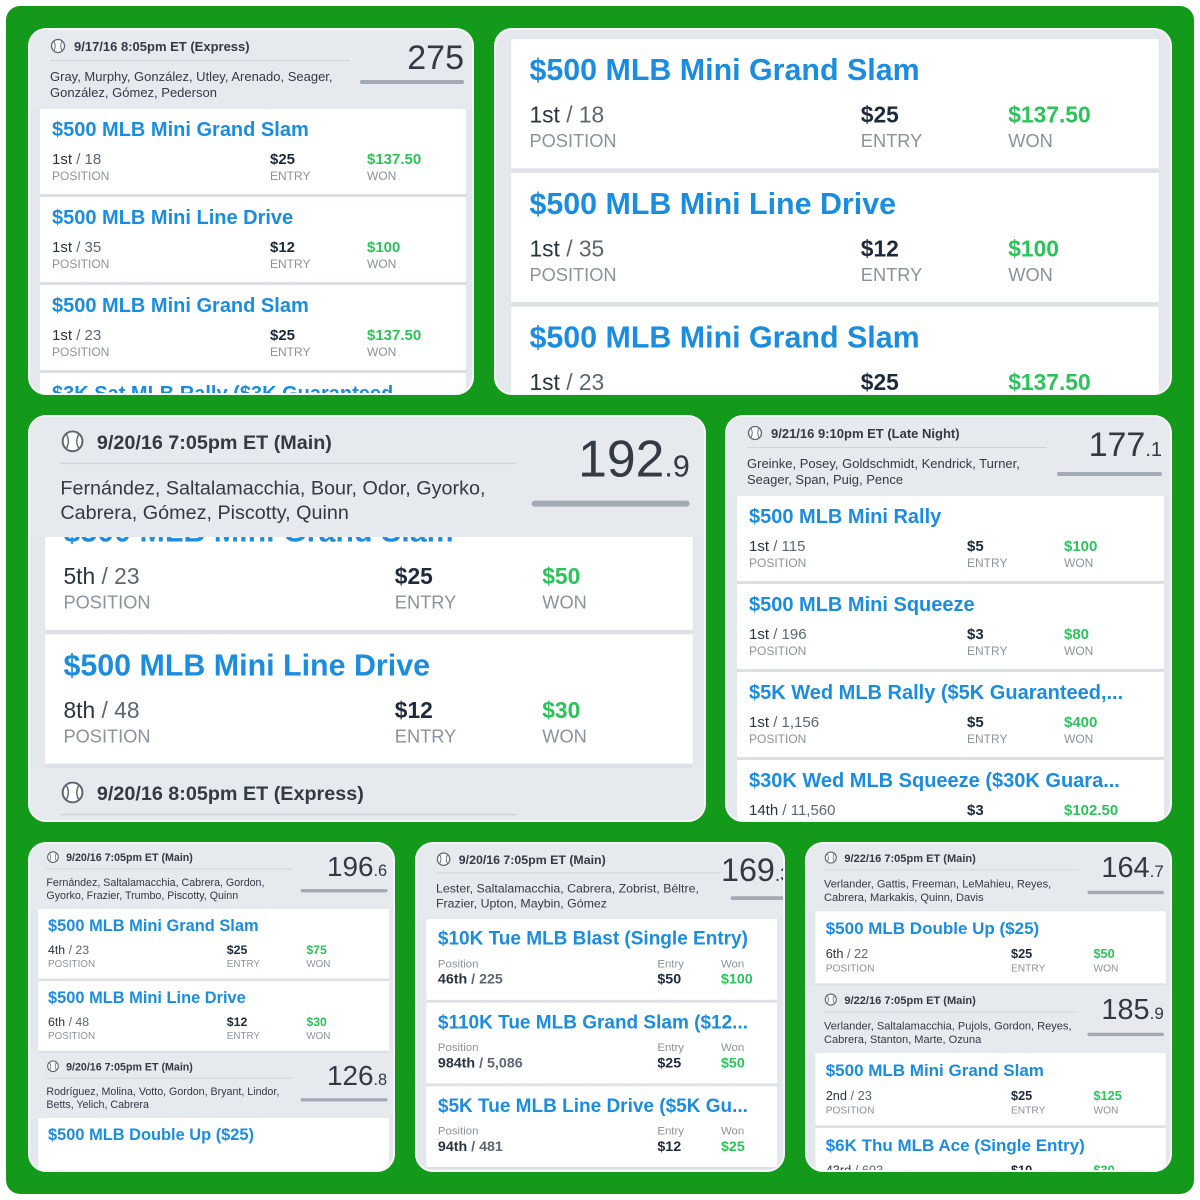  Describe the element at coordinates (796, 722) in the screenshot. I see `total-entries: / 1,156` at that location.